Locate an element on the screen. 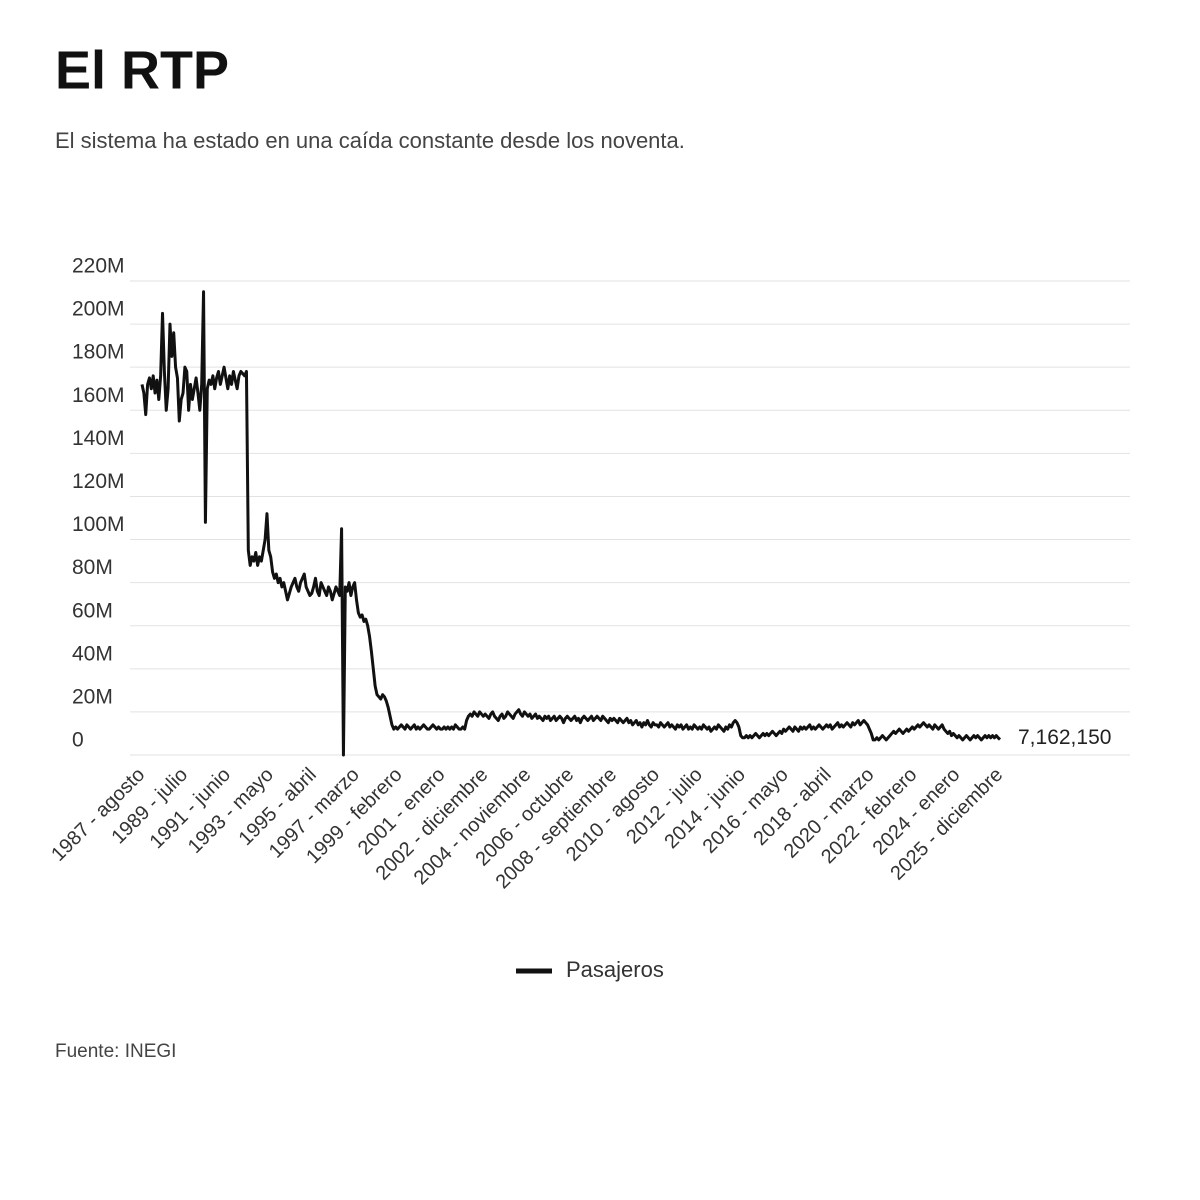 The height and width of the screenshot is (1200, 1200). y-tick-label: 180M is located at coordinates (98, 352).